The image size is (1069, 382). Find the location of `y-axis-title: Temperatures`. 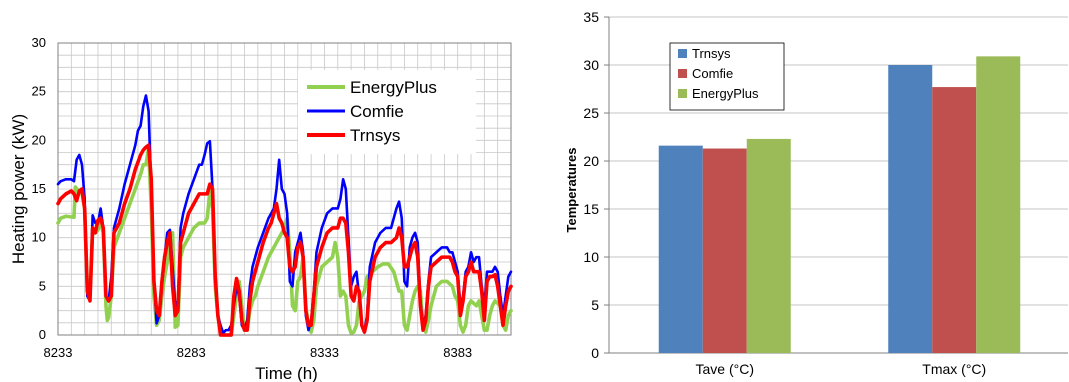

y-axis-title: Temperatures is located at coordinates (571, 189).